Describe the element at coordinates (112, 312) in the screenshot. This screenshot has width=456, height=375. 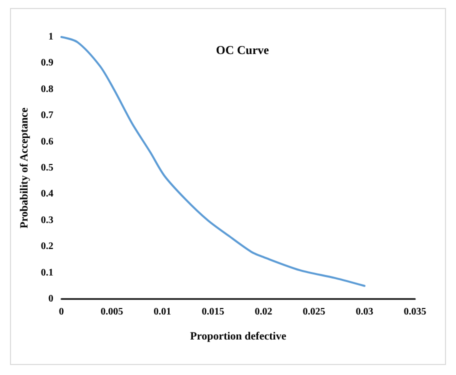
I see `x-tick-label: 0.005` at that location.